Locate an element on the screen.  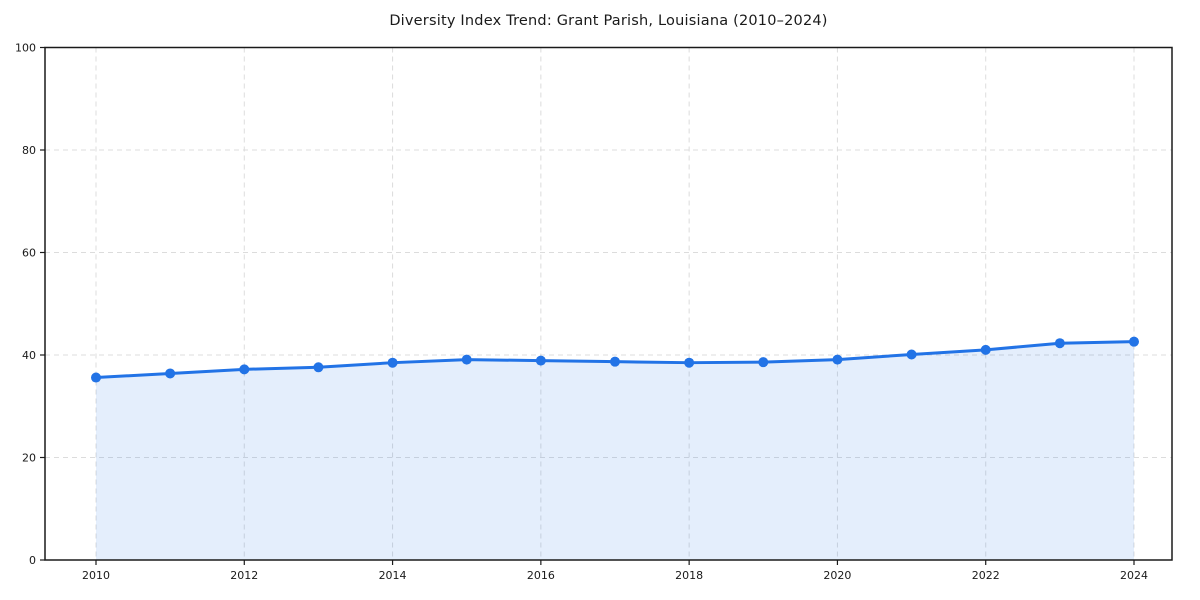
y-tick-label: 40 is located at coordinates (29, 355).